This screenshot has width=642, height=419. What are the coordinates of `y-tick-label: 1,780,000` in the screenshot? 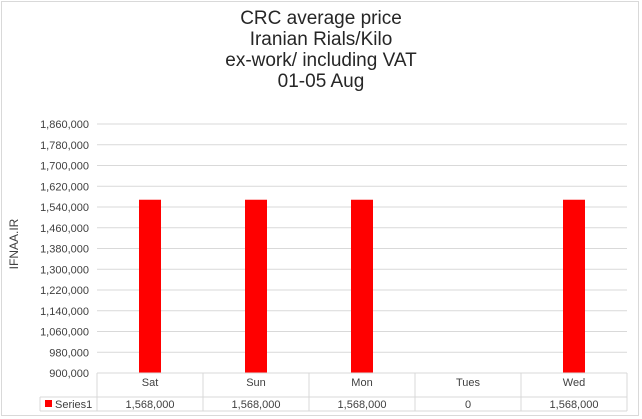 It's located at (64, 146).